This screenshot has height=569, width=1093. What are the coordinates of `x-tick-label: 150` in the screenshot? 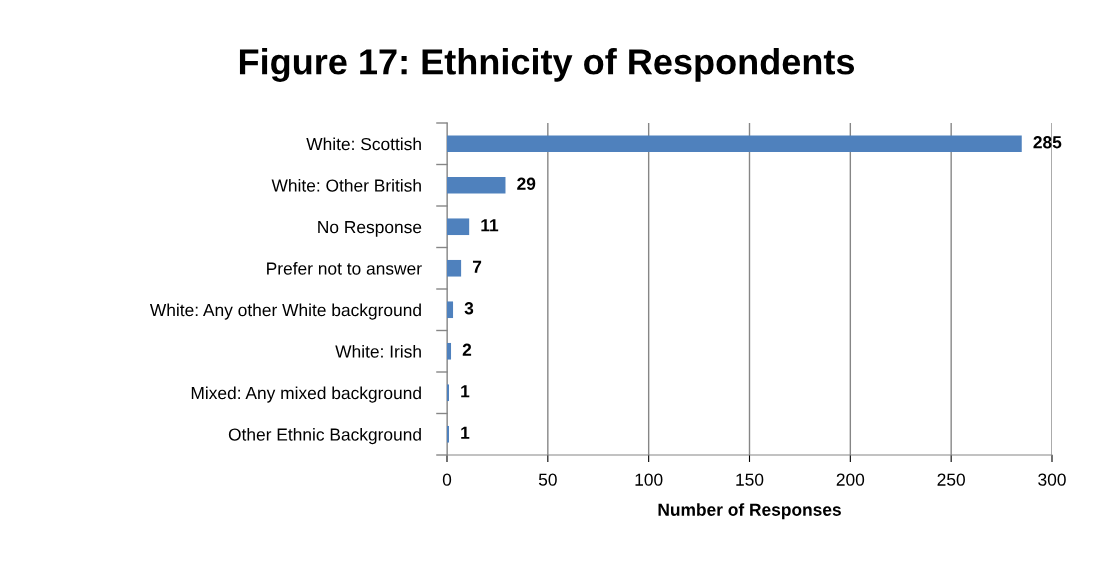 It's located at (750, 479).